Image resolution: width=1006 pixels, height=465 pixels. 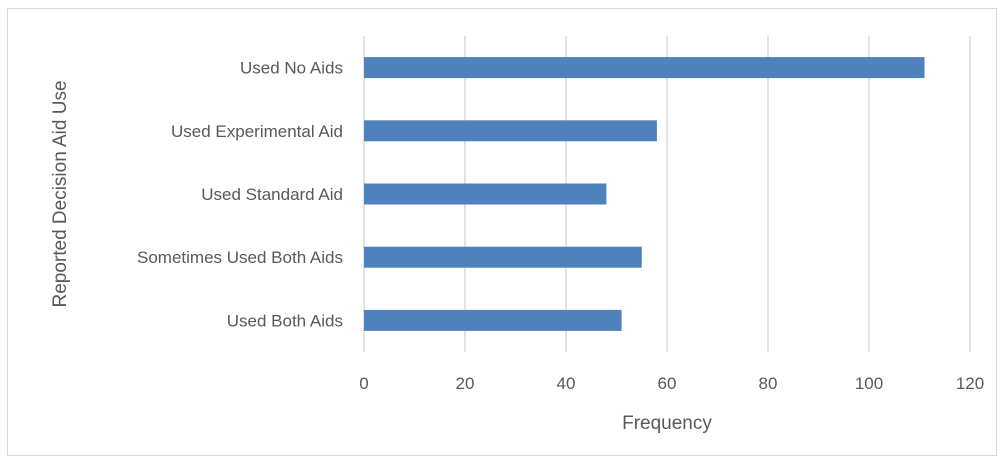 I want to click on category-label: Used Experimental Aid, so click(x=257, y=131).